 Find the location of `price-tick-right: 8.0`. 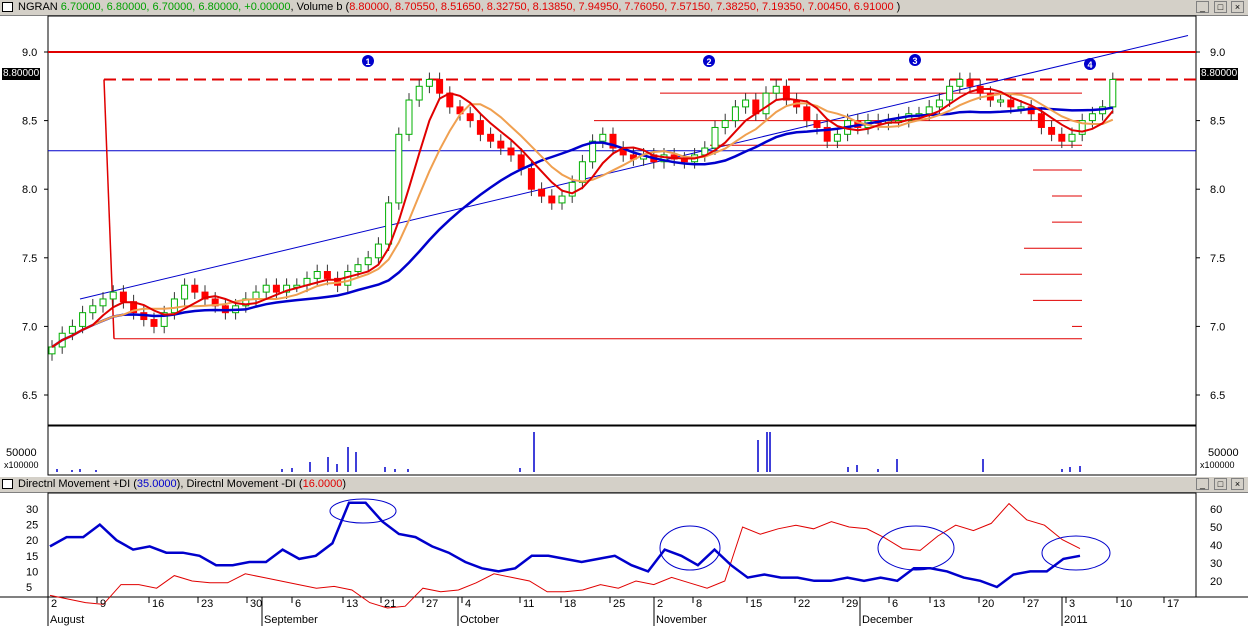

price-tick-right: 8.0 is located at coordinates (1217, 190).